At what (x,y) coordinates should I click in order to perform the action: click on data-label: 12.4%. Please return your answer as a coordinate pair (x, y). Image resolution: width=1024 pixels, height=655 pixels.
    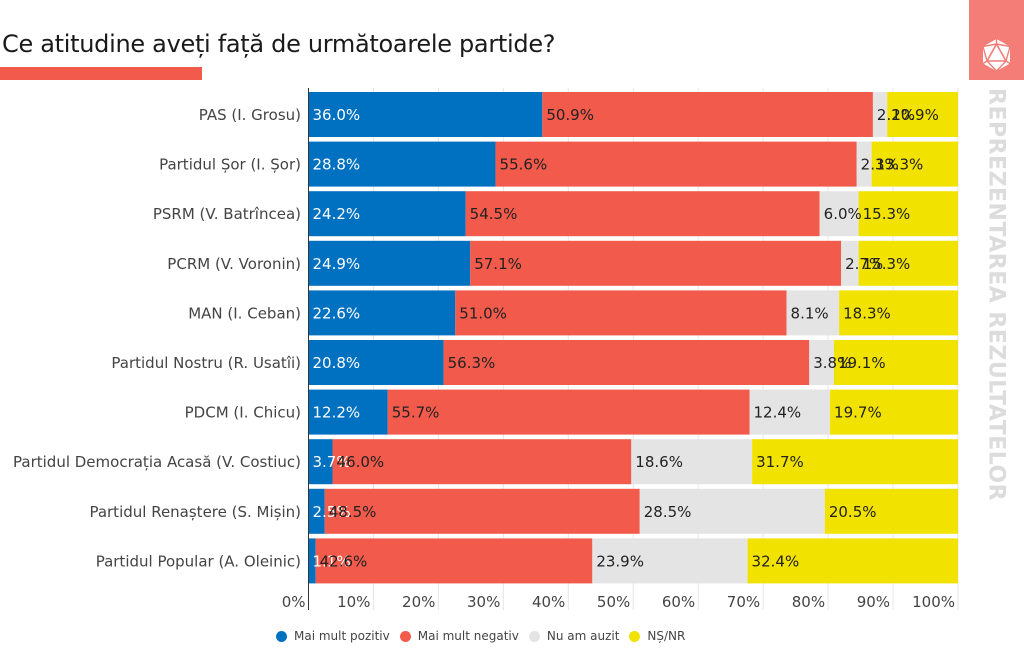
    Looking at the image, I should click on (778, 413).